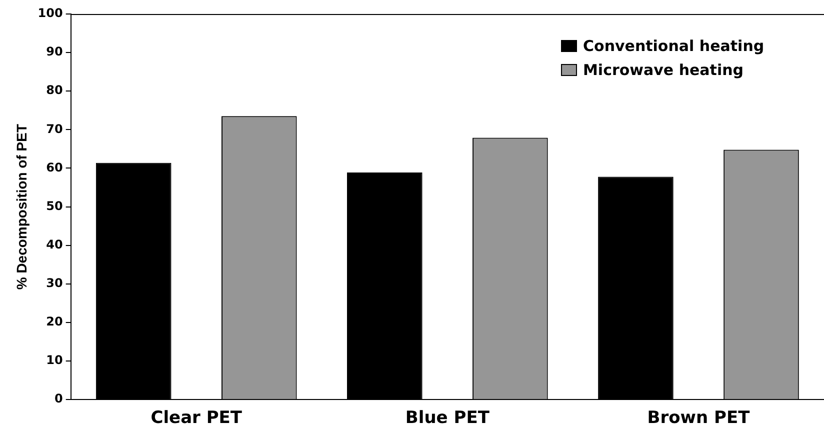 The width and height of the screenshot is (824, 432). I want to click on y-tick-label: 20, so click(54, 321).